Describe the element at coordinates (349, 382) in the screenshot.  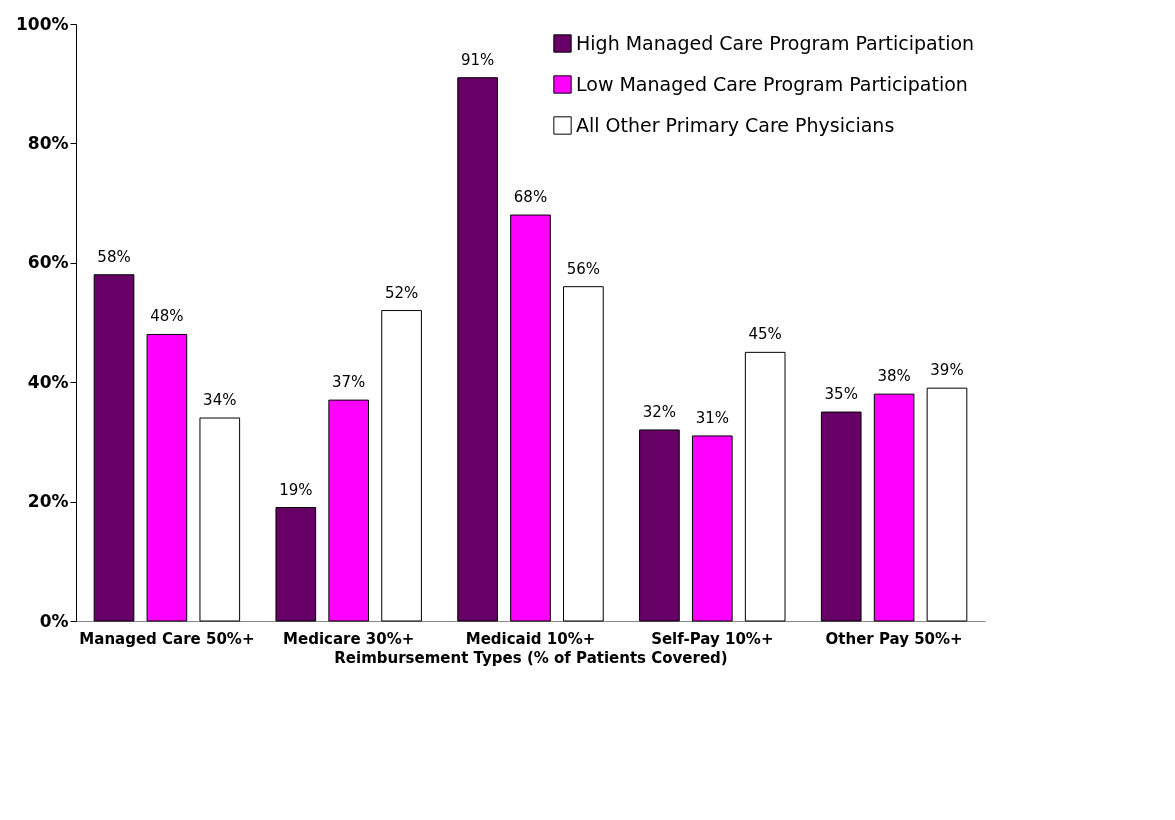
I see `data-label: 37%` at that location.